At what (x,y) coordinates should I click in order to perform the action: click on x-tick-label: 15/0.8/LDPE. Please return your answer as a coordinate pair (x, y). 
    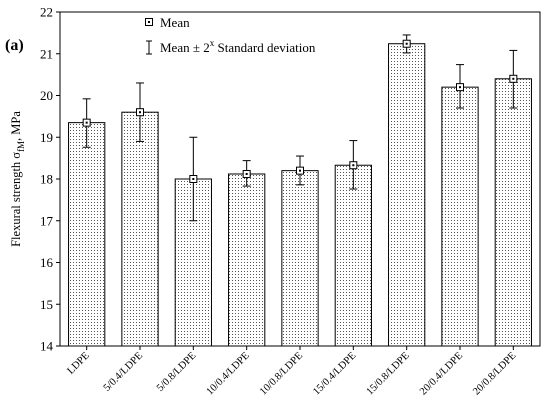
    Looking at the image, I should click on (388, 373).